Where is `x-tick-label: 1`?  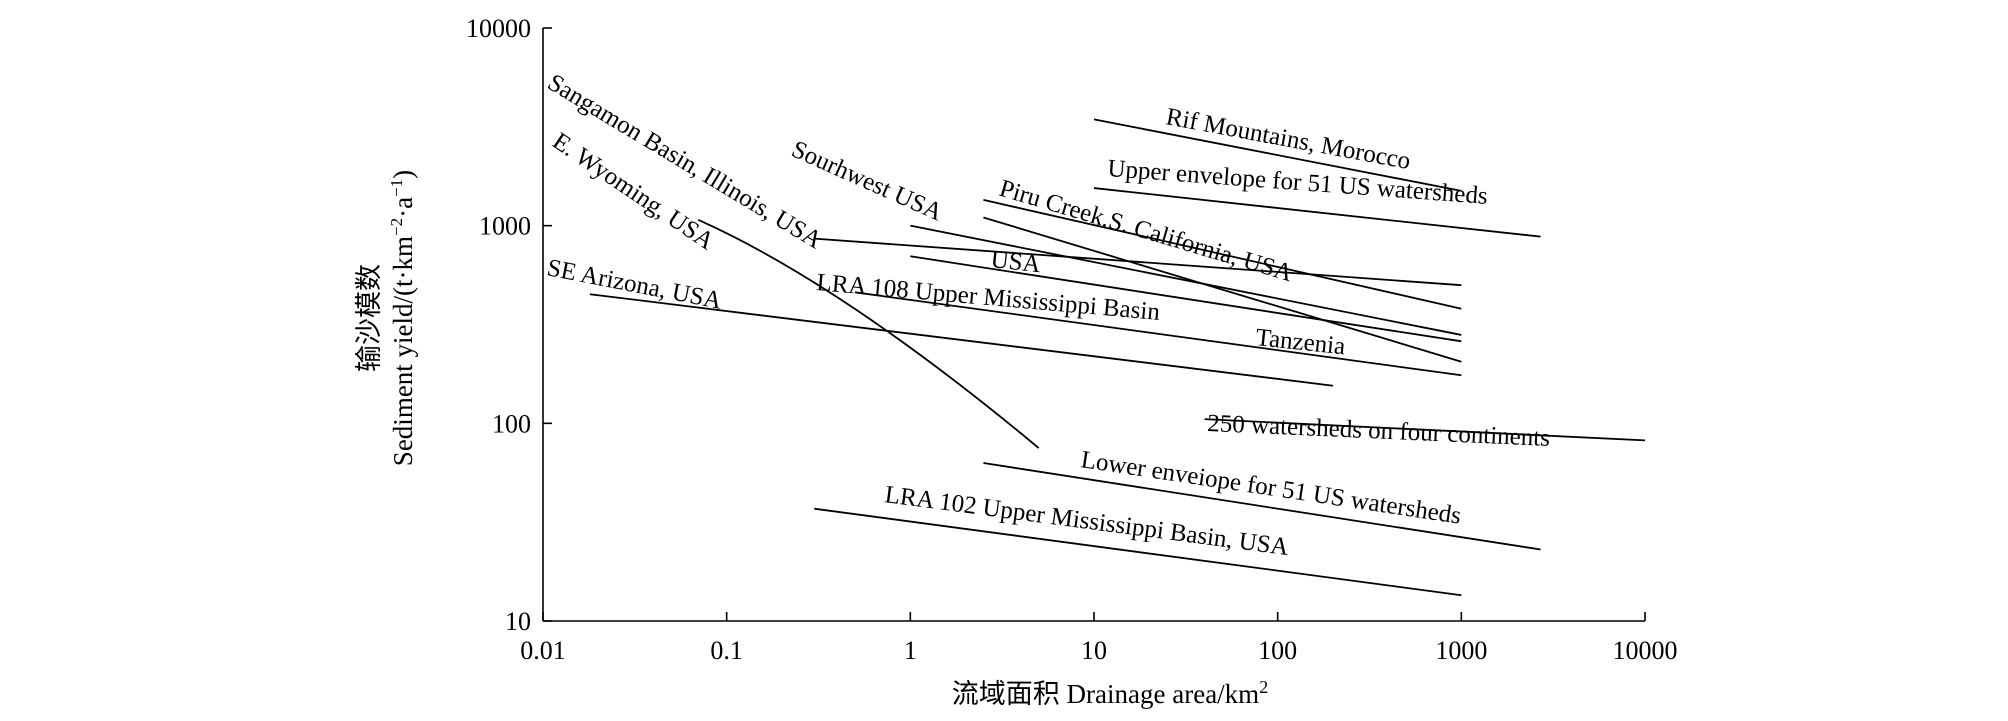 x-tick-label: 1 is located at coordinates (910, 650).